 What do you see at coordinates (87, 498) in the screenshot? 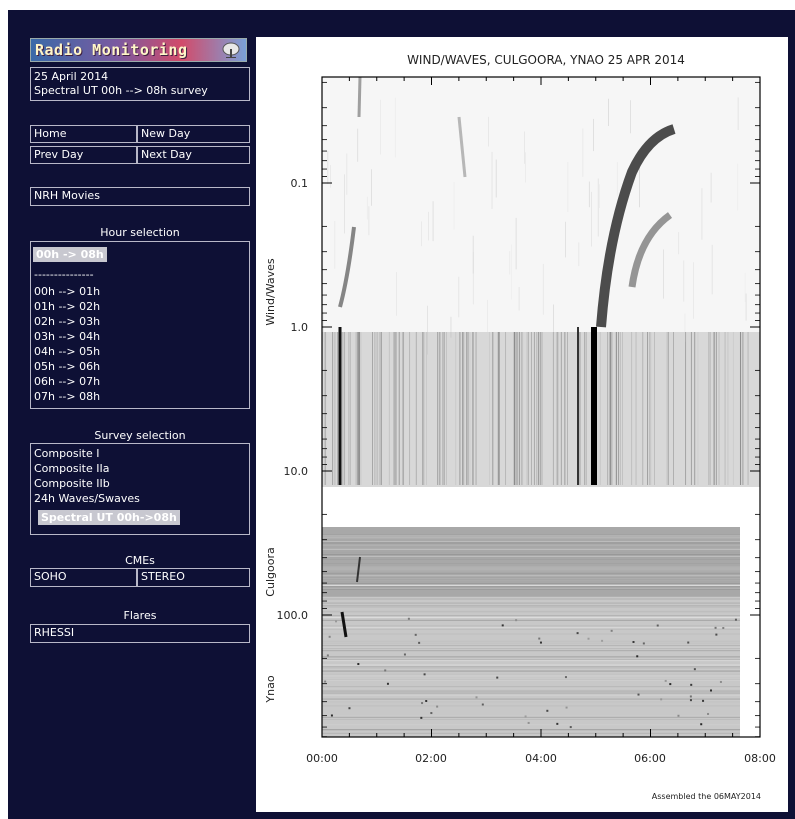
I see `survey-item-24h-waves: 24h Waves/Swaves` at bounding box center [87, 498].